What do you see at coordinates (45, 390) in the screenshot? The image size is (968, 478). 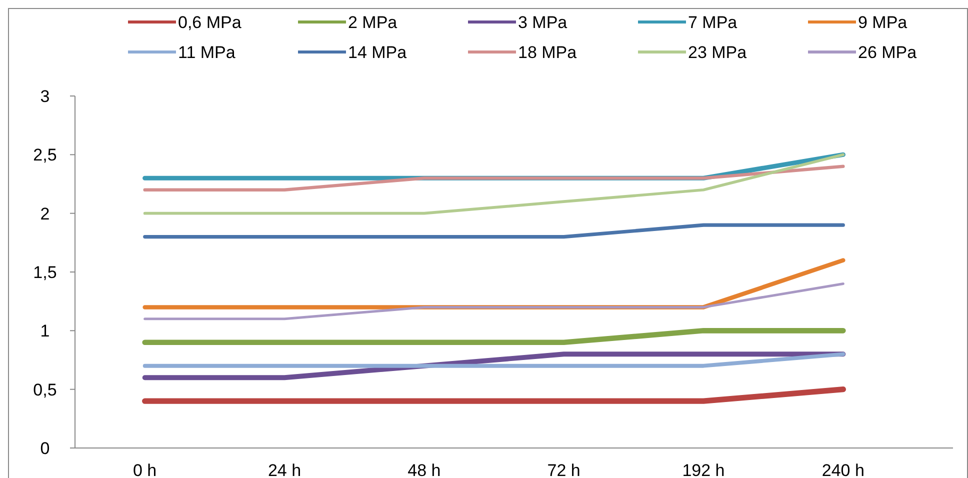 I see `y-tick-label: 0,5` at bounding box center [45, 390].